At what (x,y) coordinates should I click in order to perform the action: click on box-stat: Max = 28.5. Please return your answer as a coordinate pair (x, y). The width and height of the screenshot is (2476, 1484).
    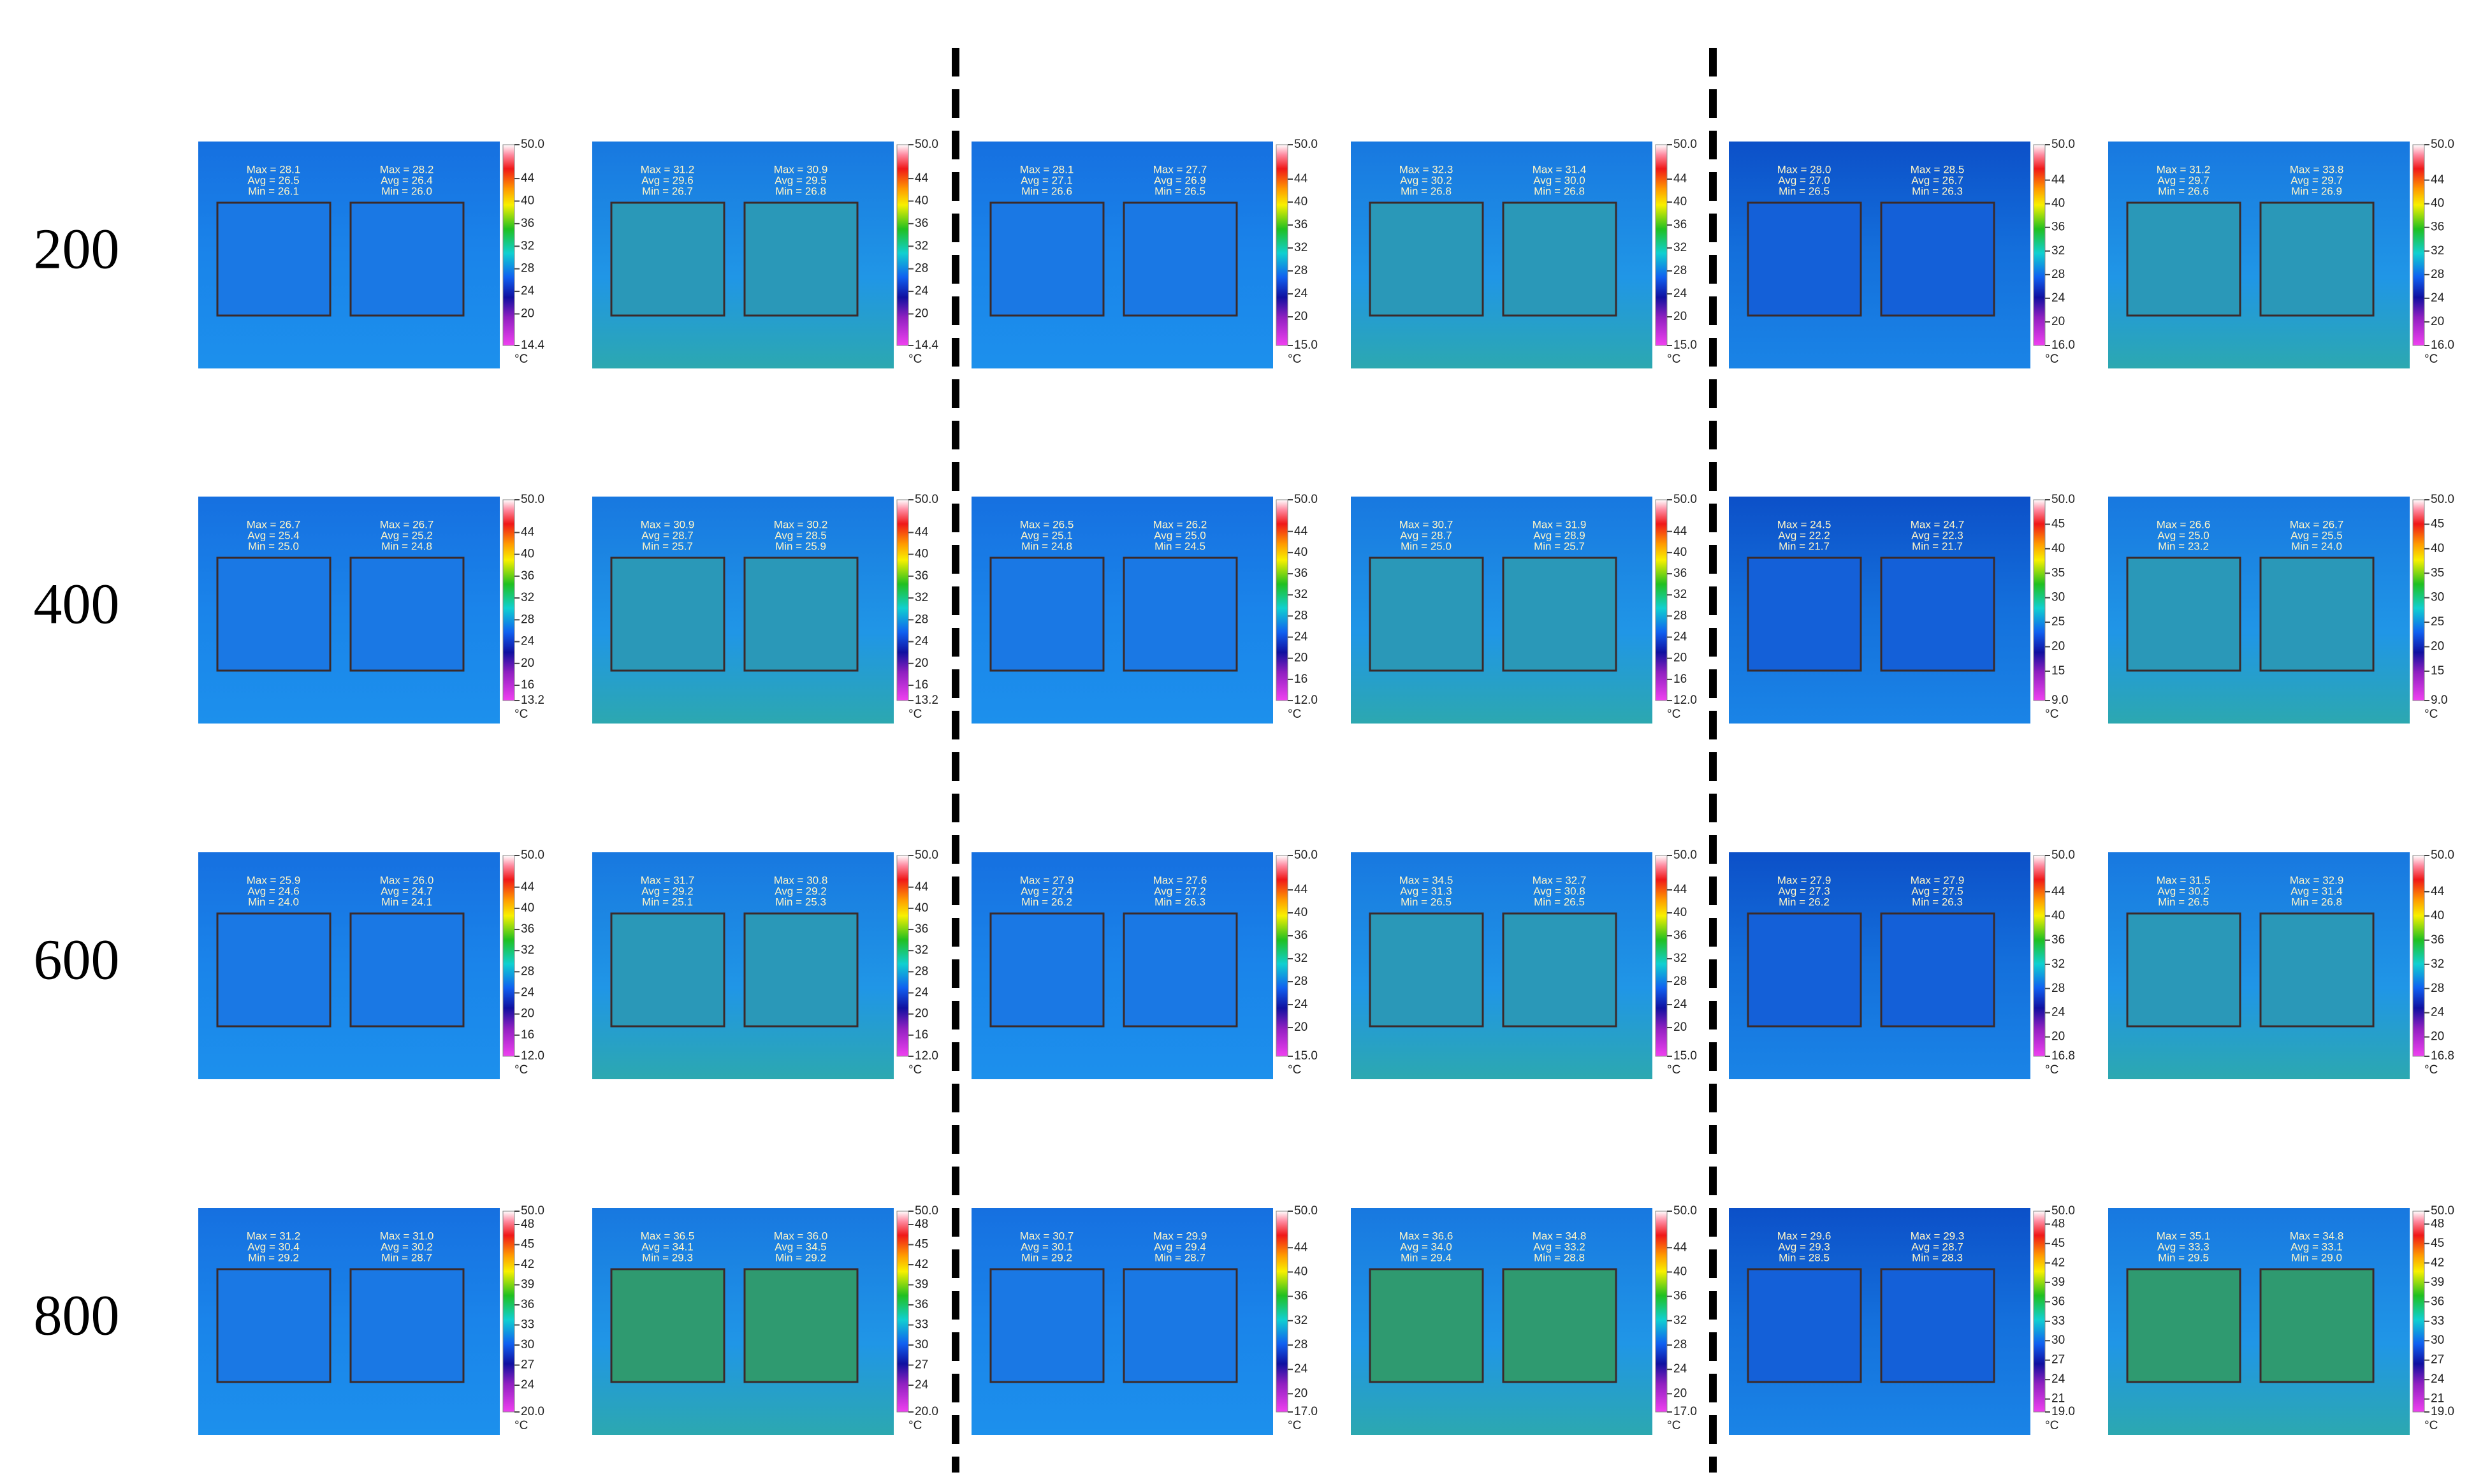
    Looking at the image, I should click on (1938, 169).